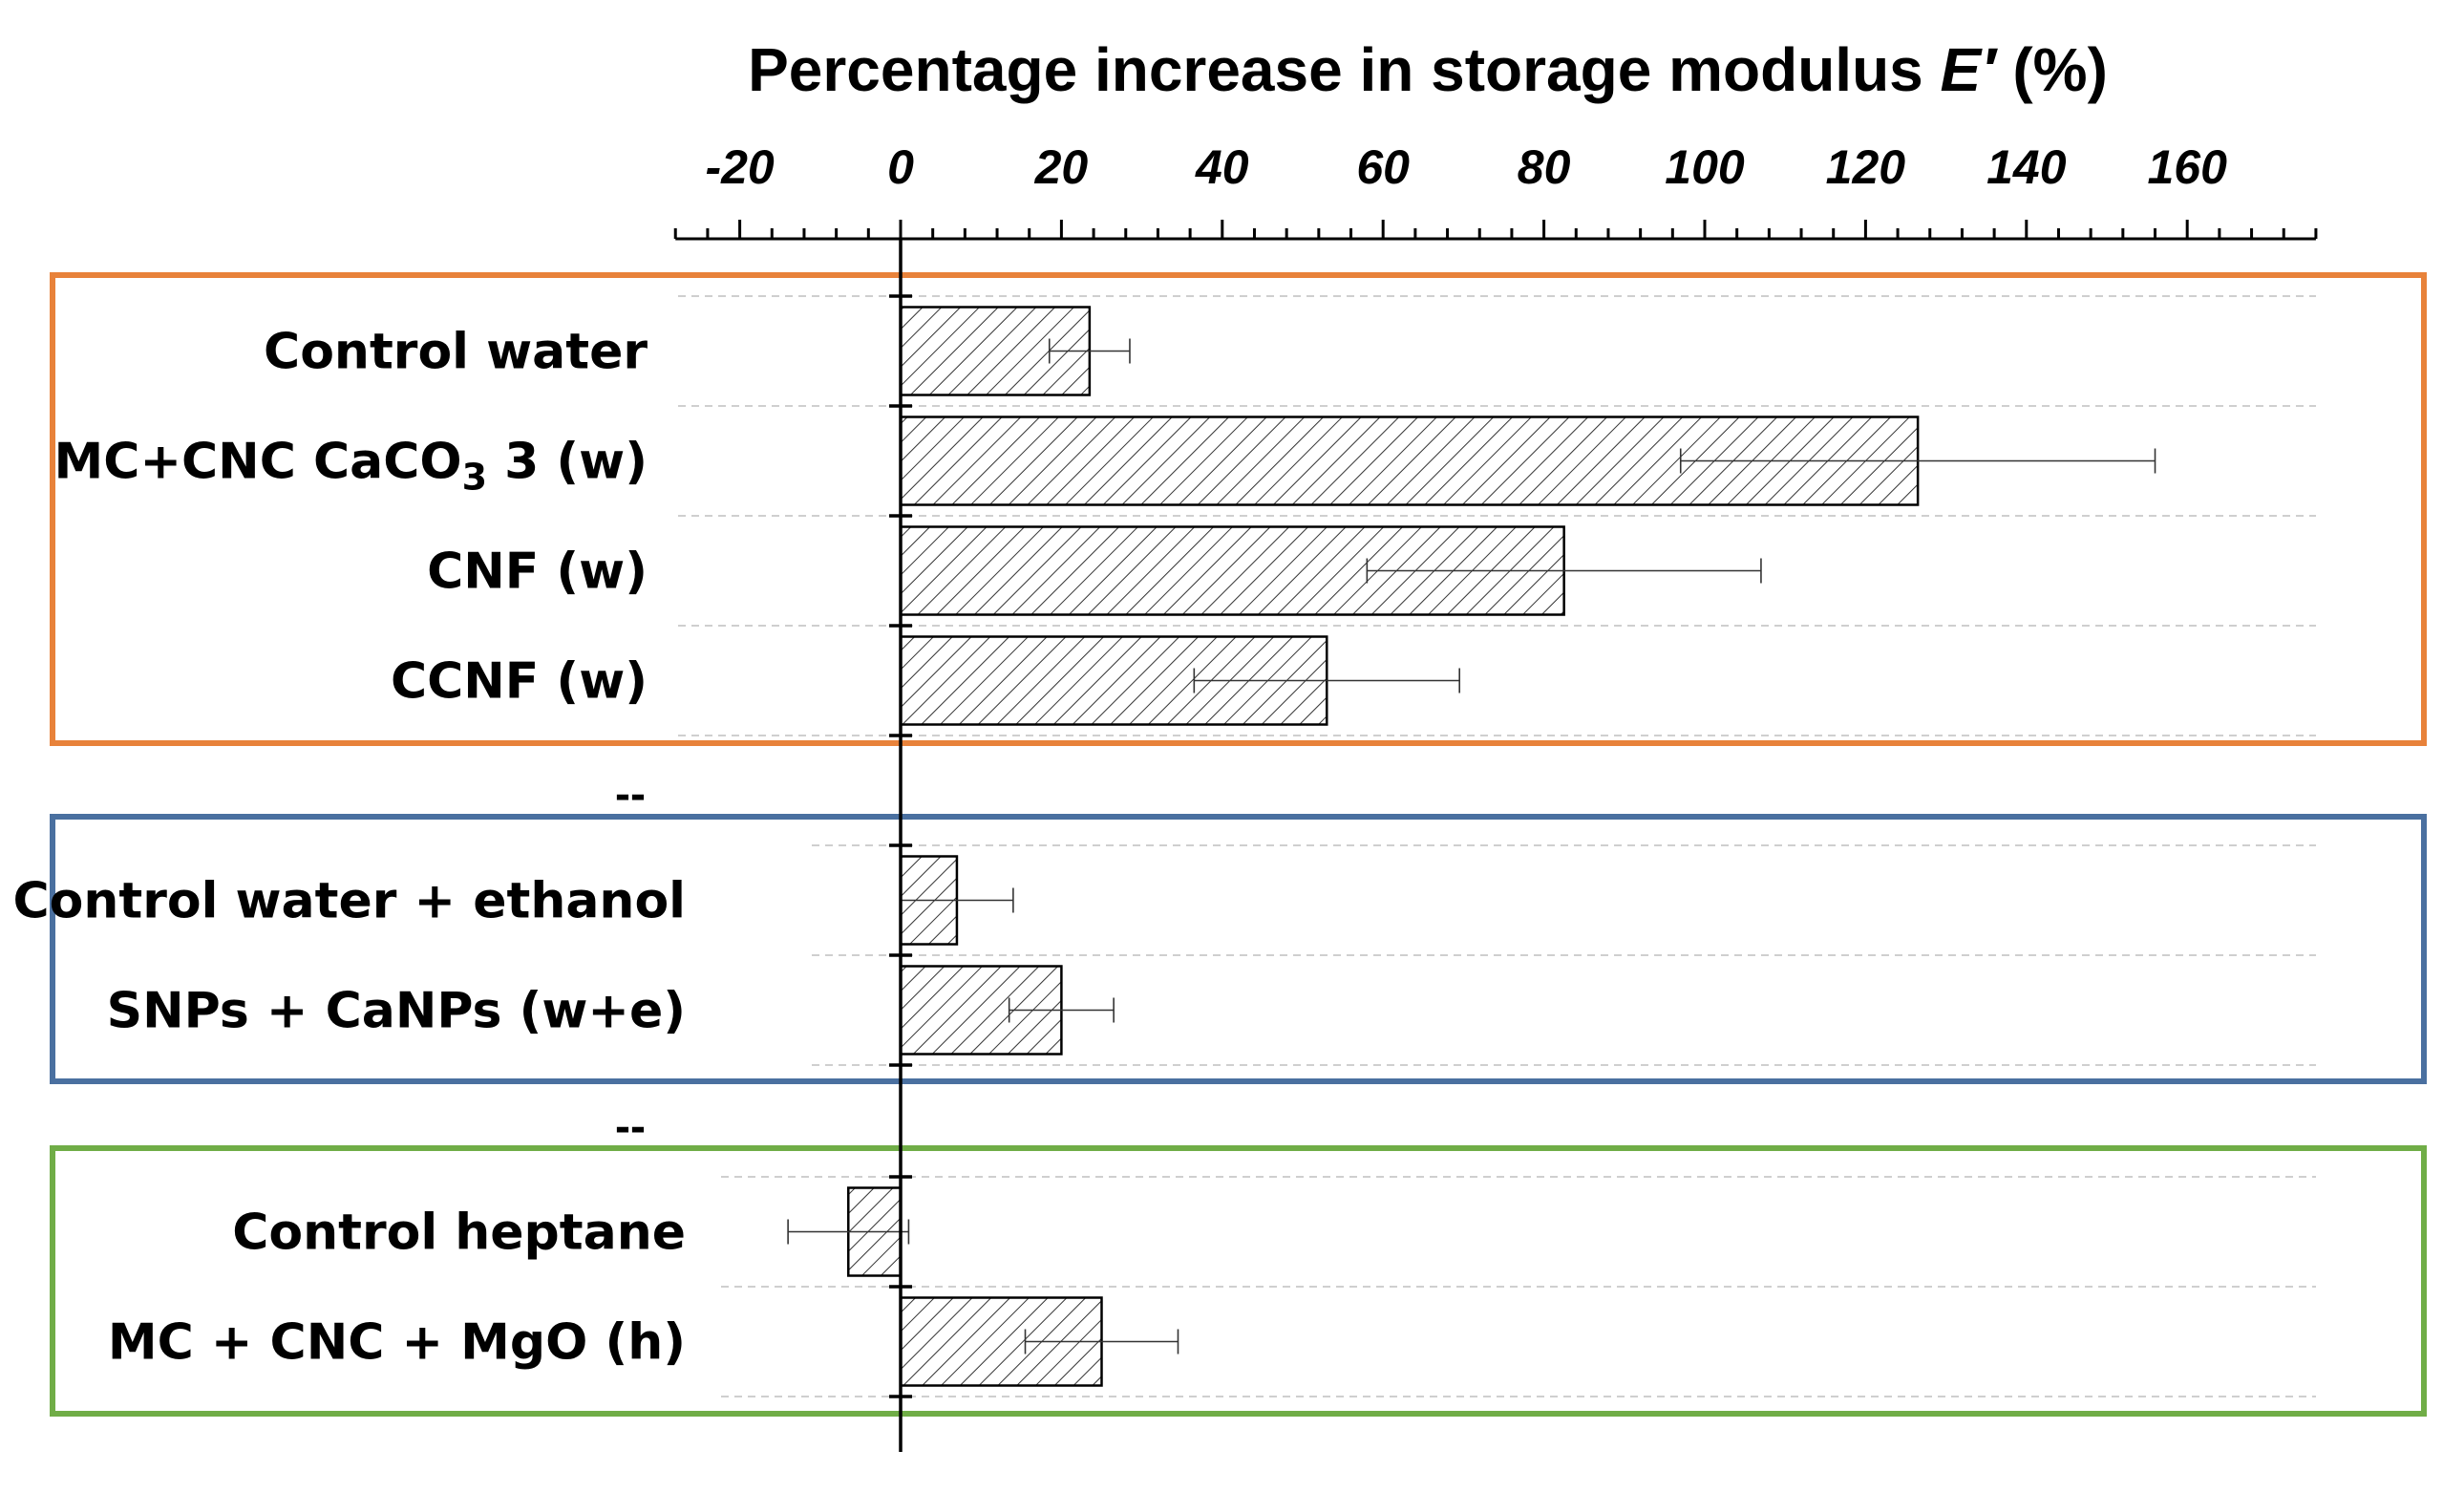 This screenshot has width=2464, height=1493. Describe the element at coordinates (900, 167) in the screenshot. I see `x-tick-label: 0` at that location.